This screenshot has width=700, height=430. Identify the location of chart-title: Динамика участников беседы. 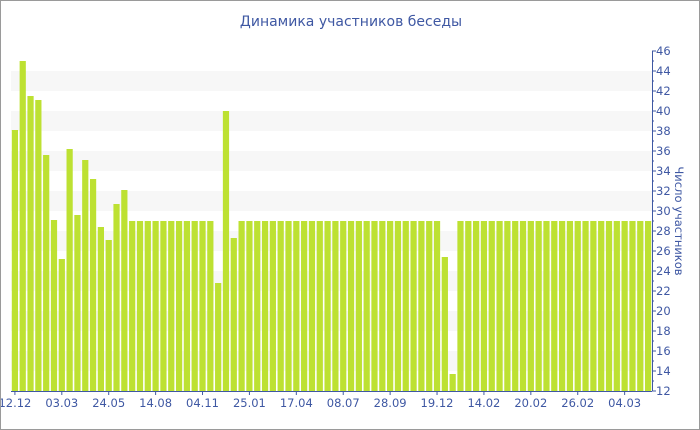
(351, 22).